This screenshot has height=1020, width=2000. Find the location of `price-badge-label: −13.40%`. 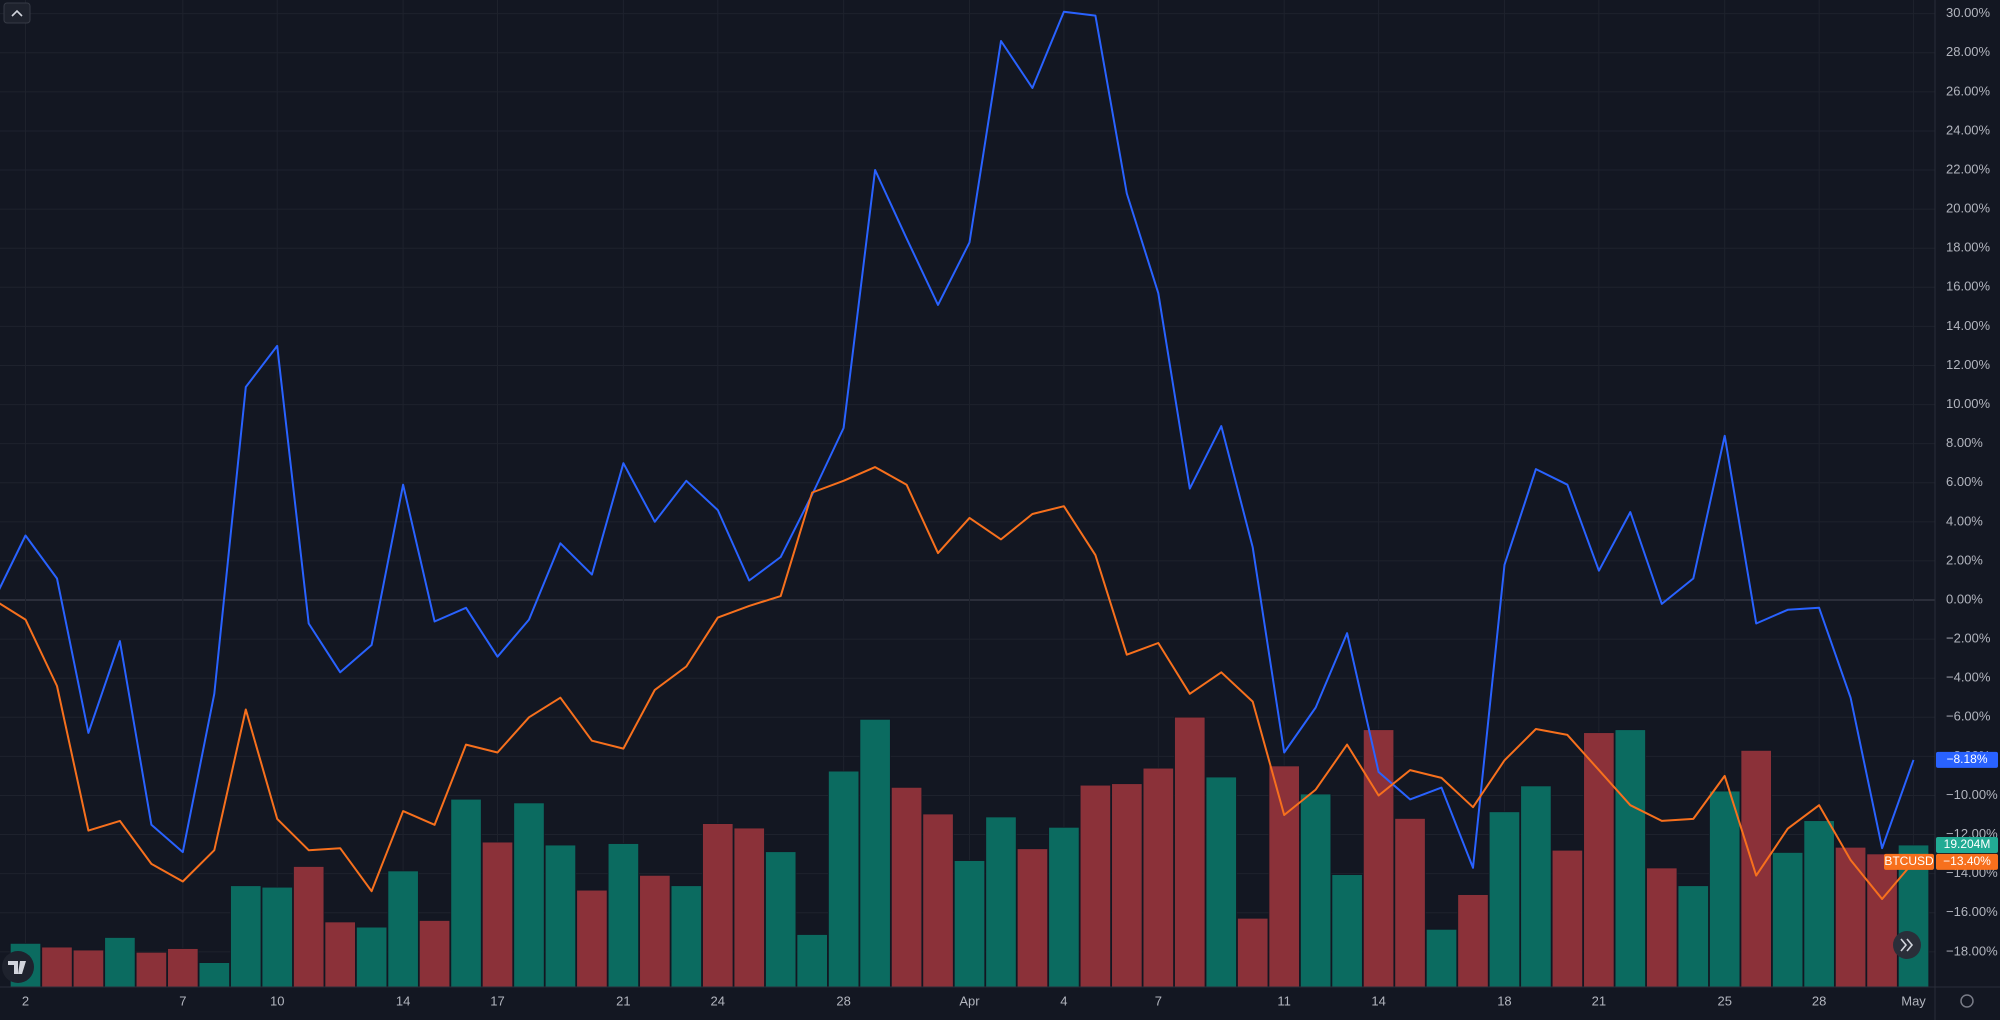

price-badge-label: −13.40% is located at coordinates (1967, 861).